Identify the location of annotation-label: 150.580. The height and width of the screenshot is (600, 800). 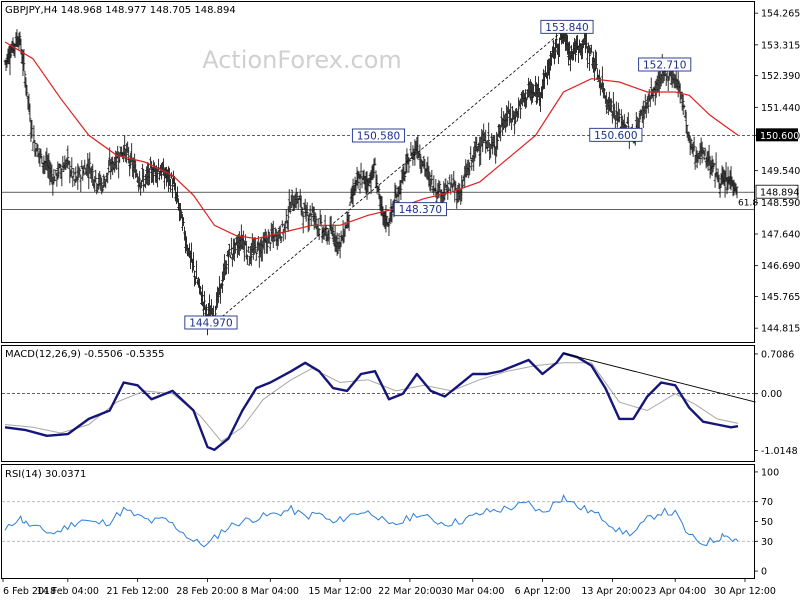
(378, 137).